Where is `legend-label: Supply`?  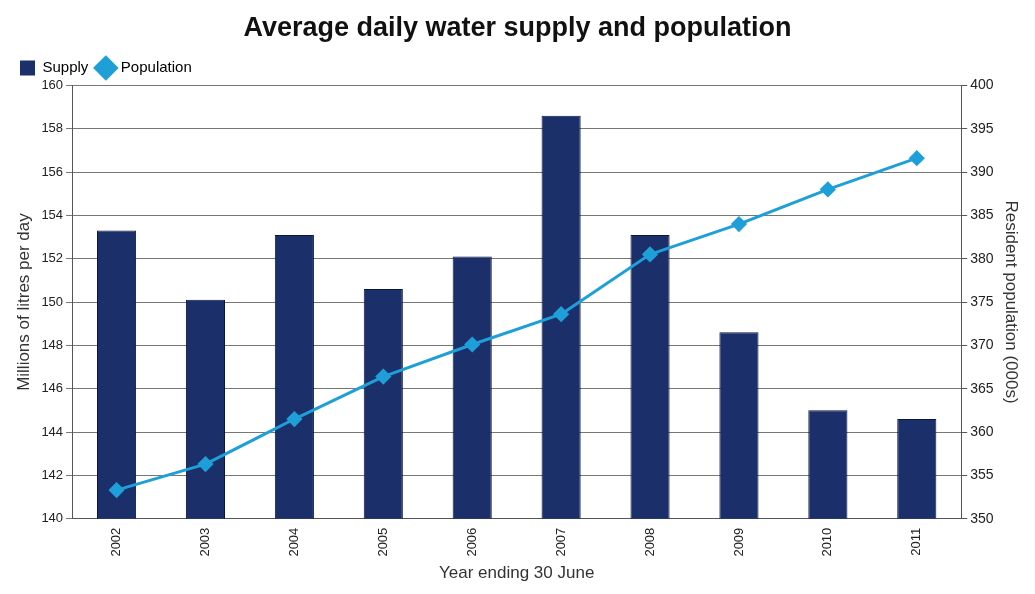 legend-label: Supply is located at coordinates (65, 67).